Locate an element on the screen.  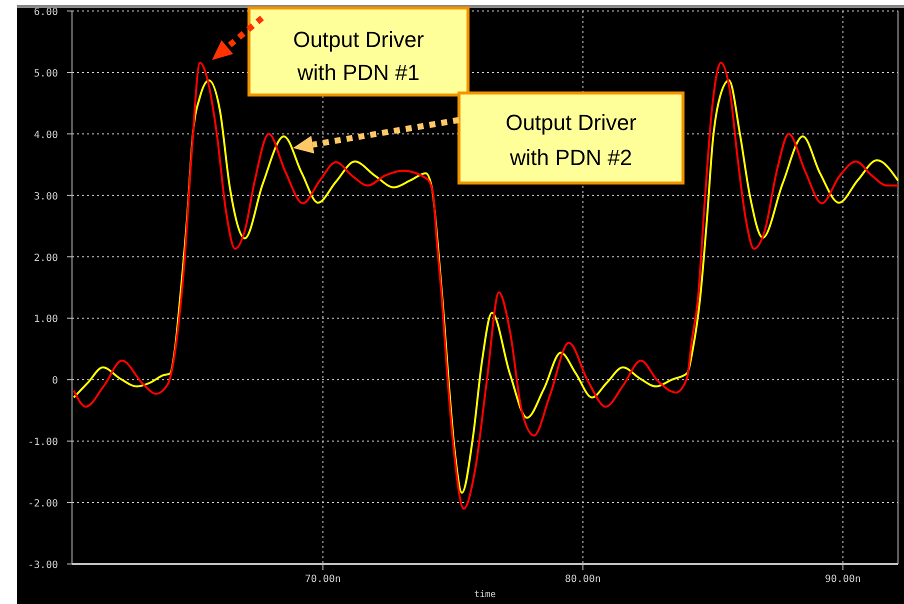
y-tick-label: -2.00 is located at coordinates (43, 504).